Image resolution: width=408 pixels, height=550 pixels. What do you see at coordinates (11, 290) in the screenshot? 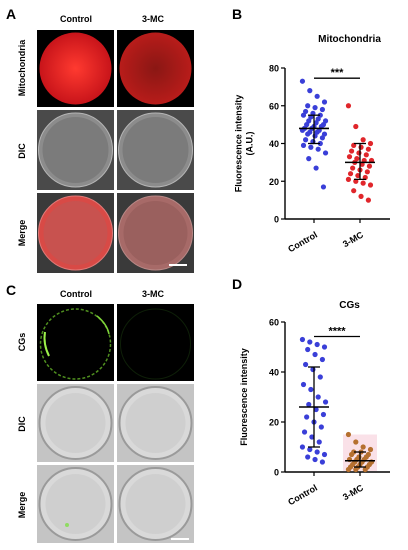
I see `panel-letter-c: C` at bounding box center [11, 290].